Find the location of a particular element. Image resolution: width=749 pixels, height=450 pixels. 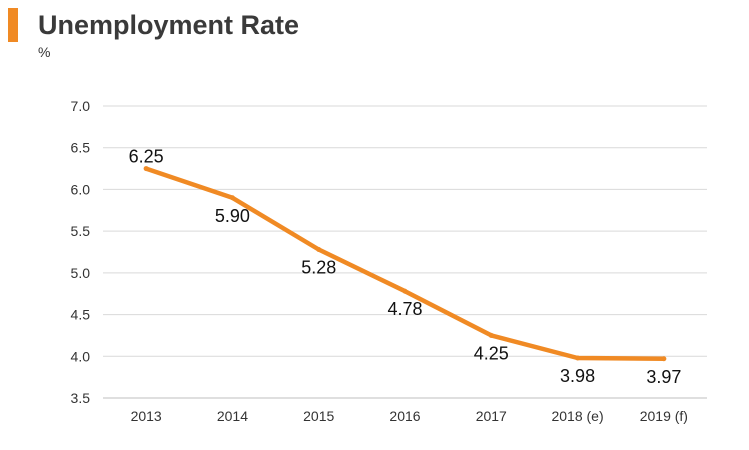

y-tick-label: 5.5 is located at coordinates (81, 231).